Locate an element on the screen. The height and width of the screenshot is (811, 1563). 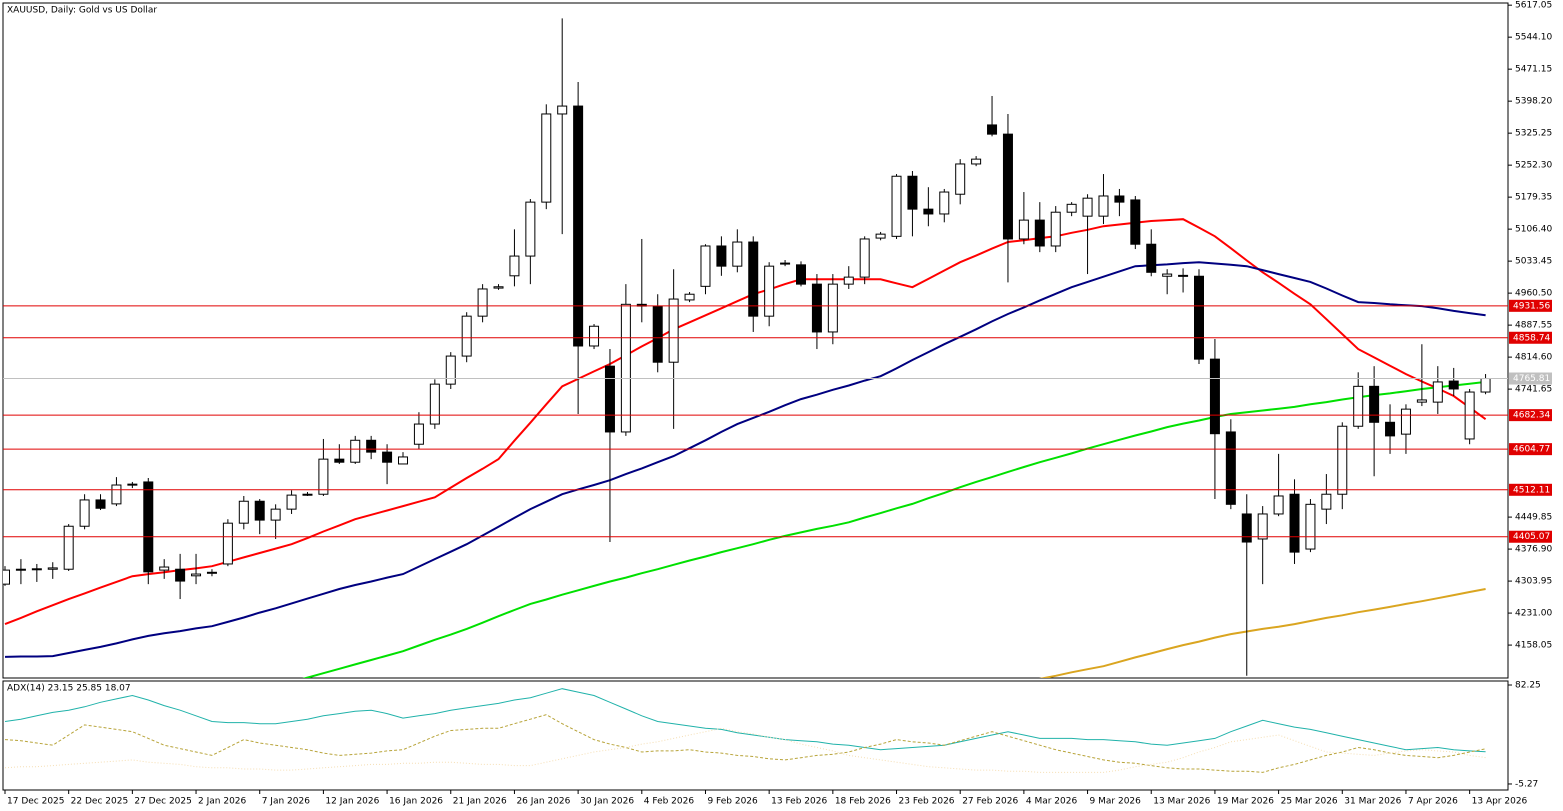
level-label: 4512.11 is located at coordinates (1531, 490).